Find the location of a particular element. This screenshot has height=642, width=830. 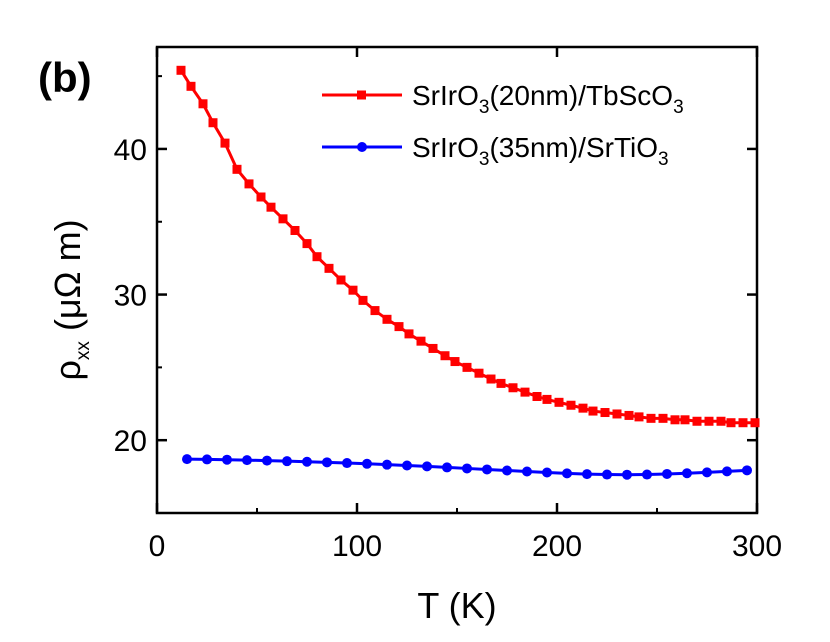

y-axis-unit: (μΩ m) is located at coordinates (67, 280).